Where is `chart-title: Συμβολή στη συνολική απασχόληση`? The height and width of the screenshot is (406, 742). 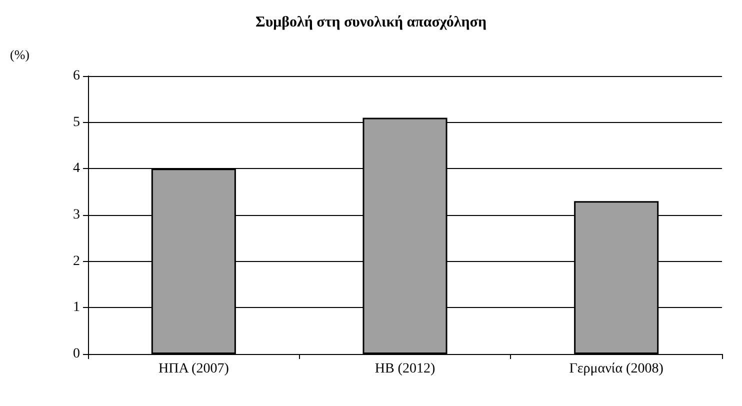
chart-title: Συμβολή στη συνολική απασχόληση is located at coordinates (371, 22).